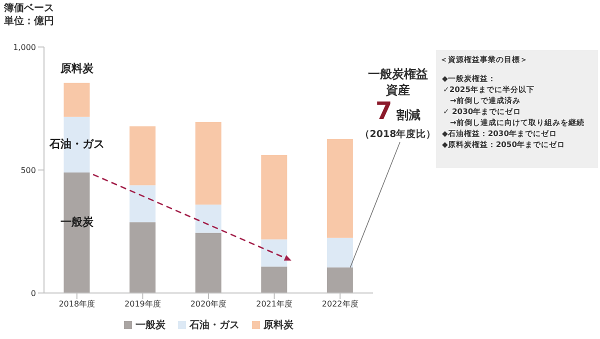 The image size is (600, 339). I want to click on x-tick-label: 2020年度, so click(208, 304).